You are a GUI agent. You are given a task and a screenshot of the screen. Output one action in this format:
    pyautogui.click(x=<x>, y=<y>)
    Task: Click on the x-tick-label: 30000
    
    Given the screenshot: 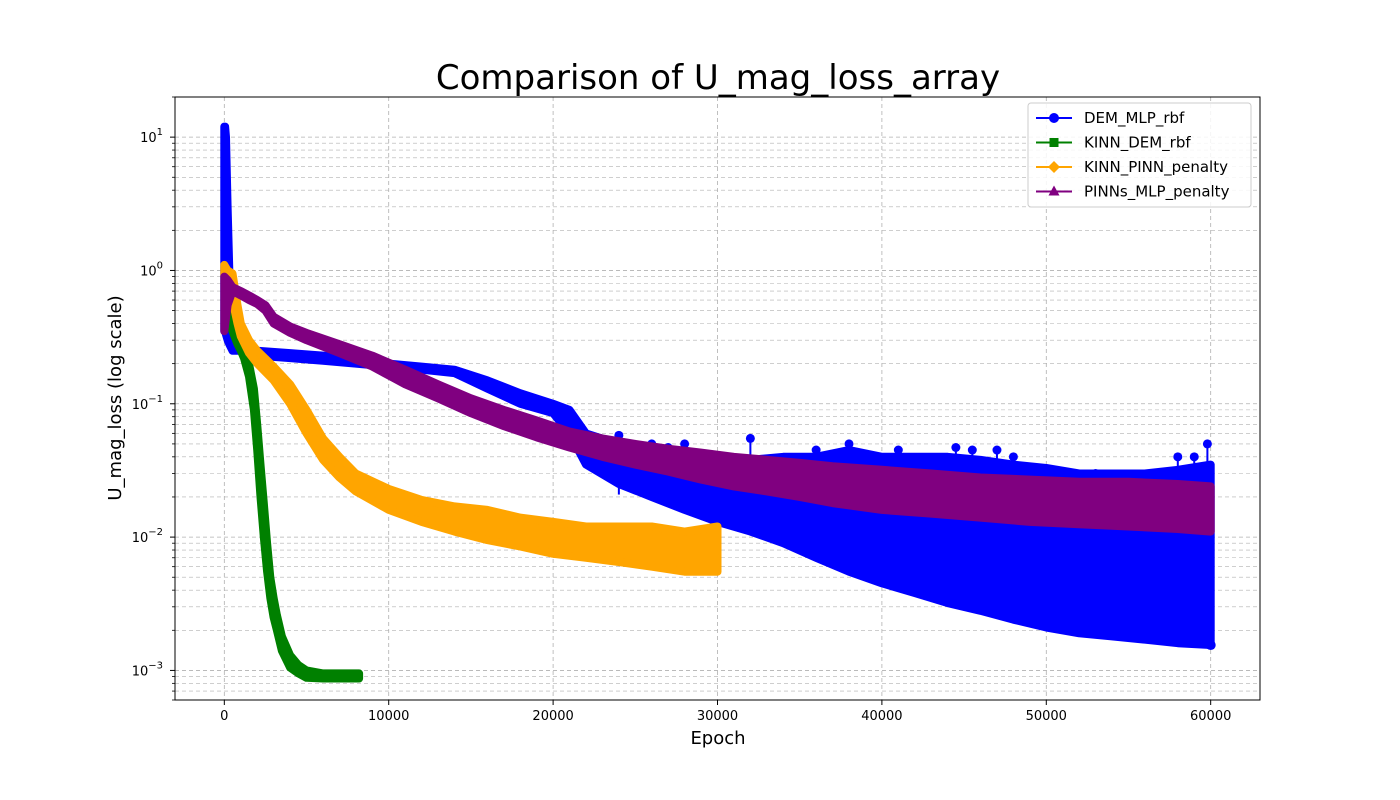 What is the action you would take?
    pyautogui.click(x=717, y=716)
    